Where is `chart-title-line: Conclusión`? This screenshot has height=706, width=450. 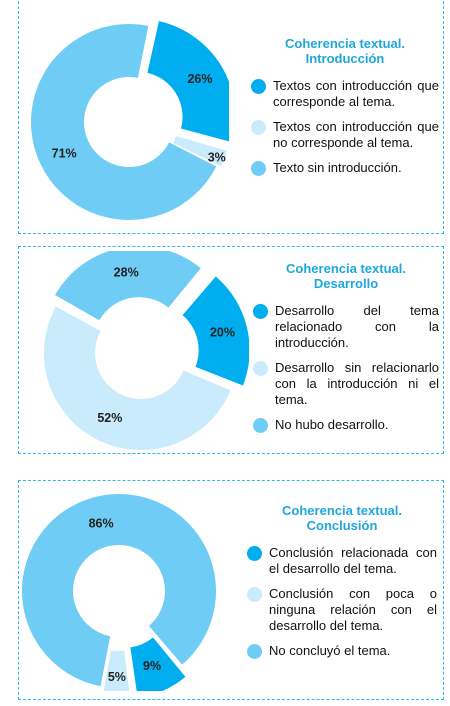 chart-title-line: Conclusión is located at coordinates (342, 525).